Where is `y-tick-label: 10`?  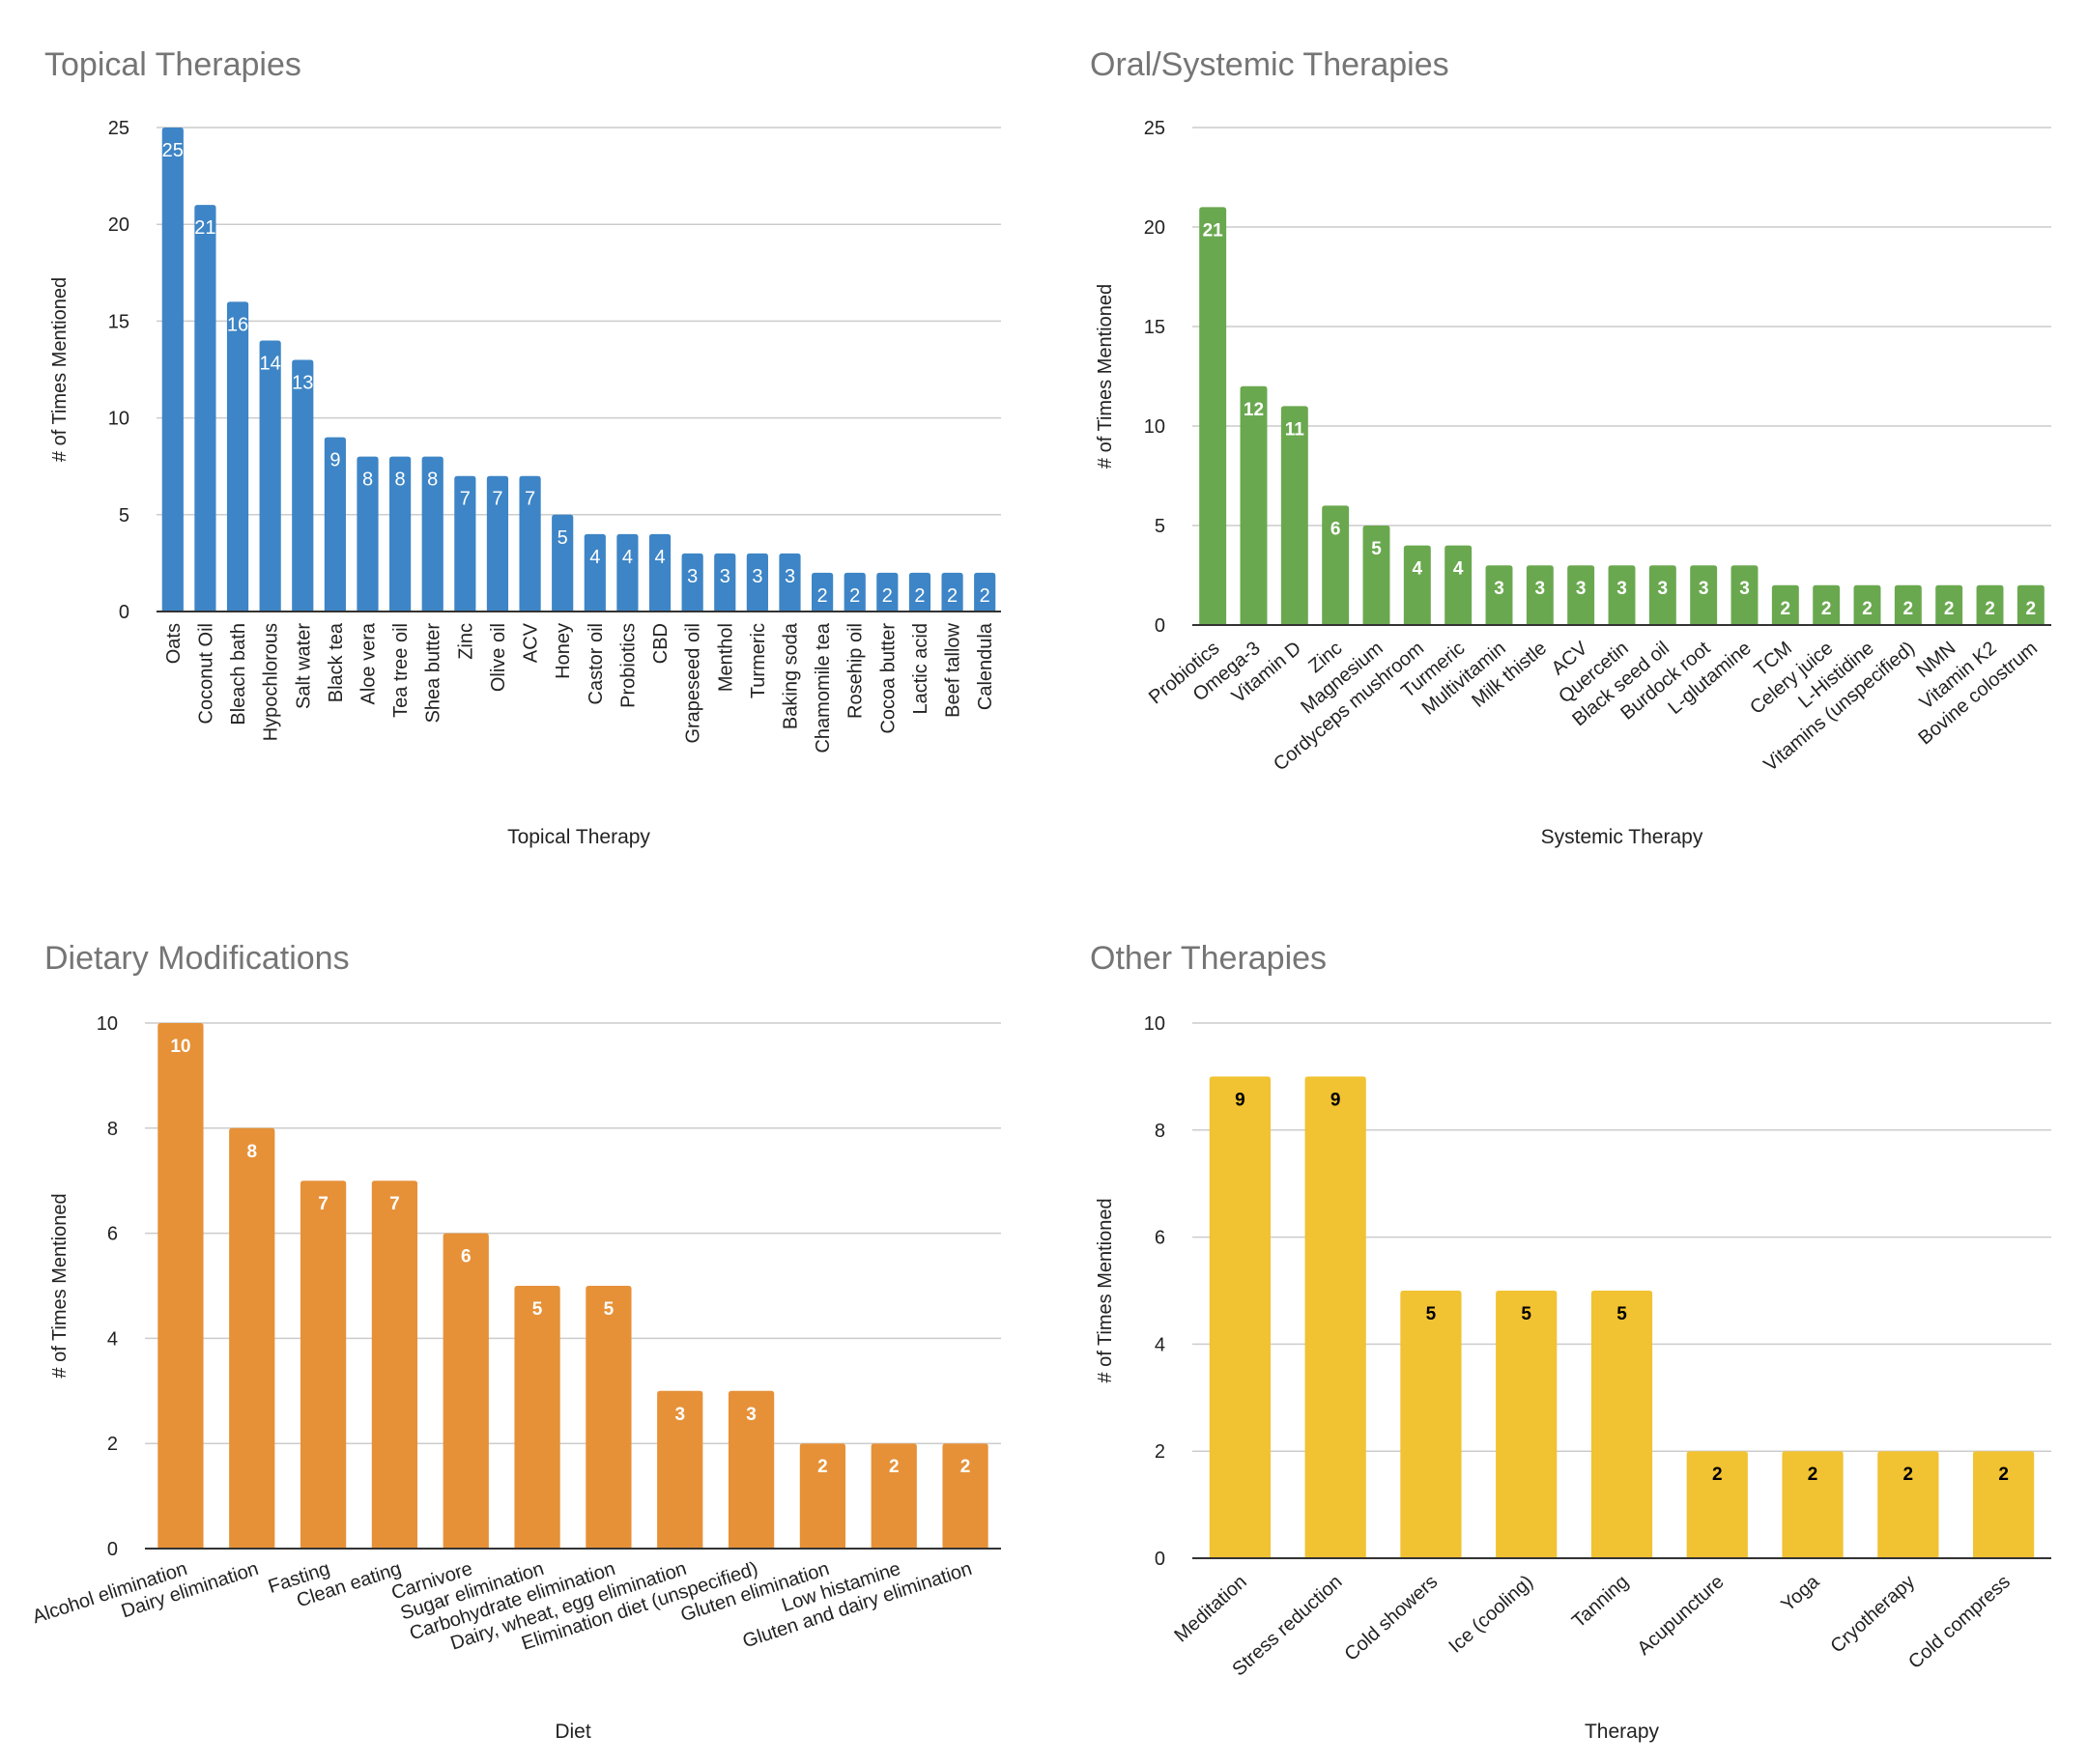
y-tick-label: 10 is located at coordinates (1154, 1024).